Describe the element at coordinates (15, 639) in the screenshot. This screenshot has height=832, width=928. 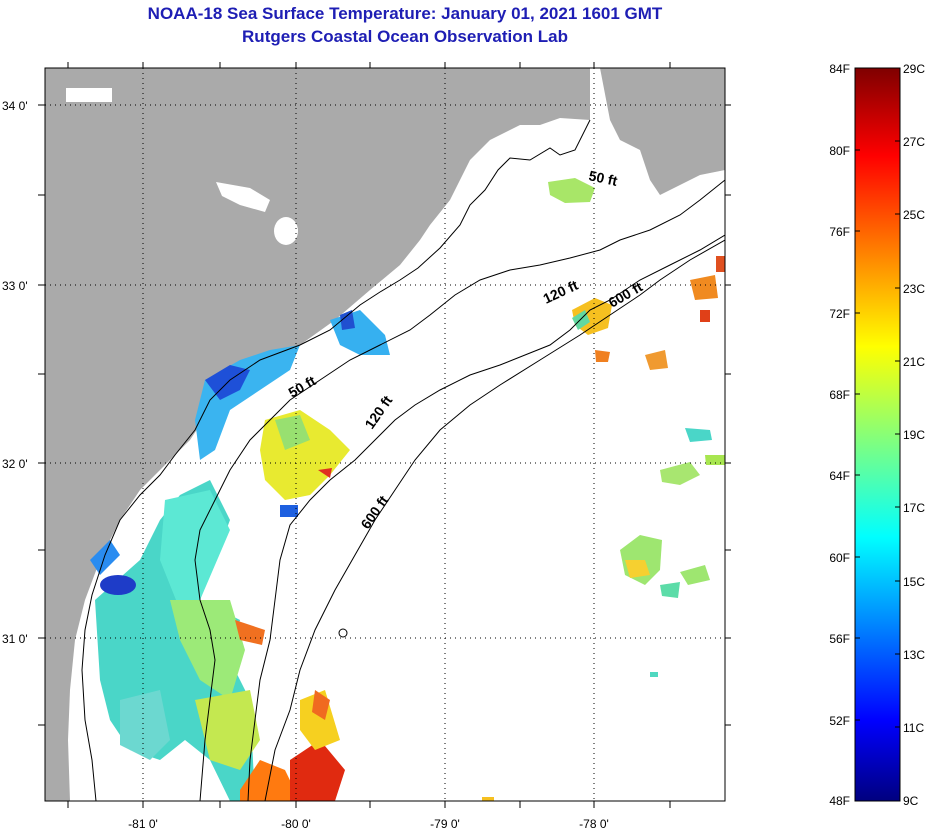
I see `lat-label: 31 0'` at that location.